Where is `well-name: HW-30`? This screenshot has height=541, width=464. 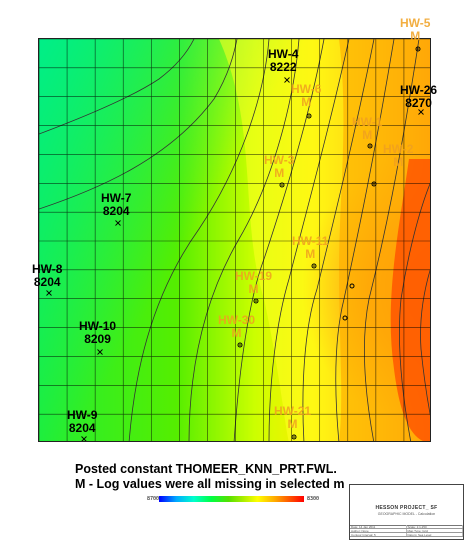
well-name: HW-30 is located at coordinates (237, 320).